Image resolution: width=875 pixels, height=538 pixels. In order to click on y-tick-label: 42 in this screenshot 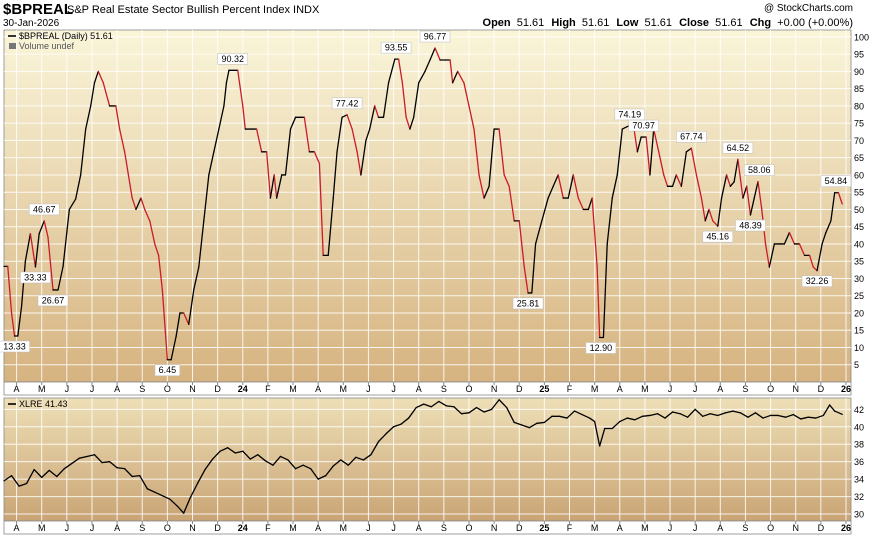, I will do `click(859, 410)`.